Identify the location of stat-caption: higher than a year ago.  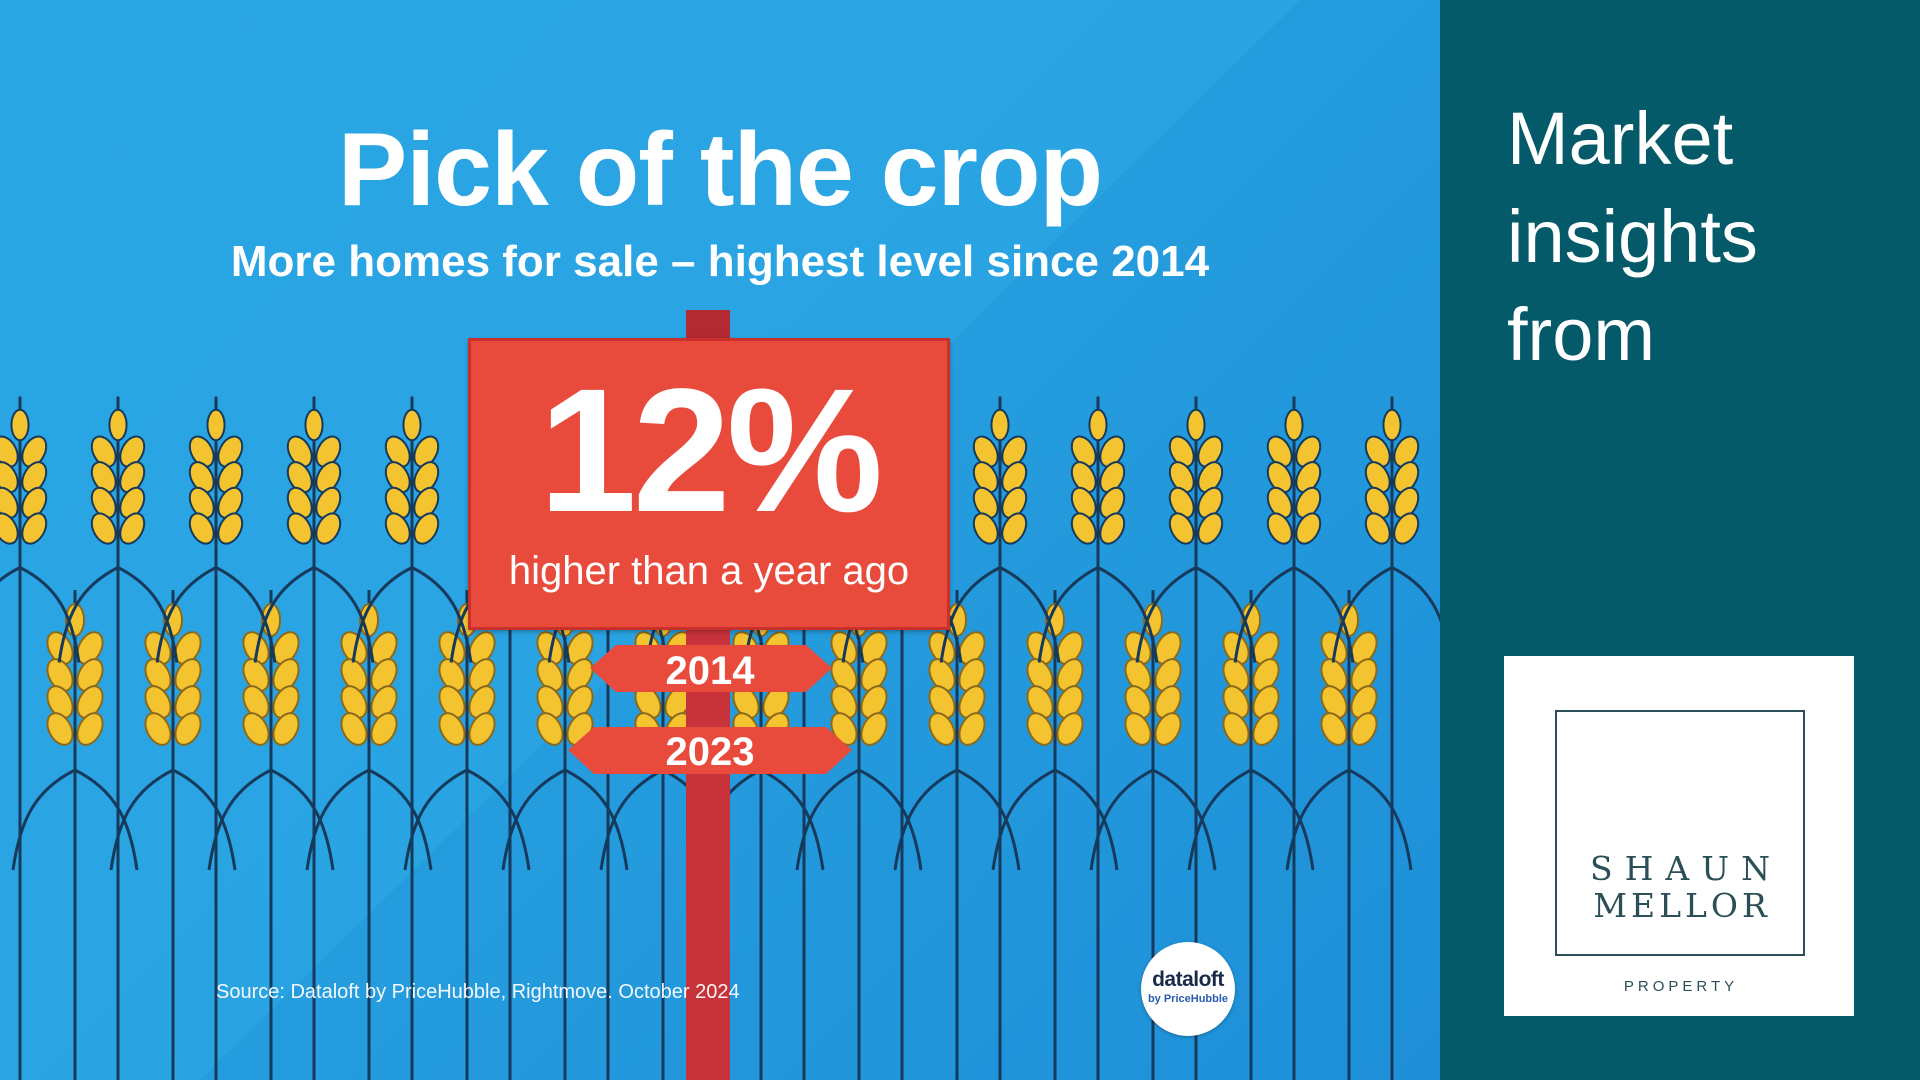
(709, 571).